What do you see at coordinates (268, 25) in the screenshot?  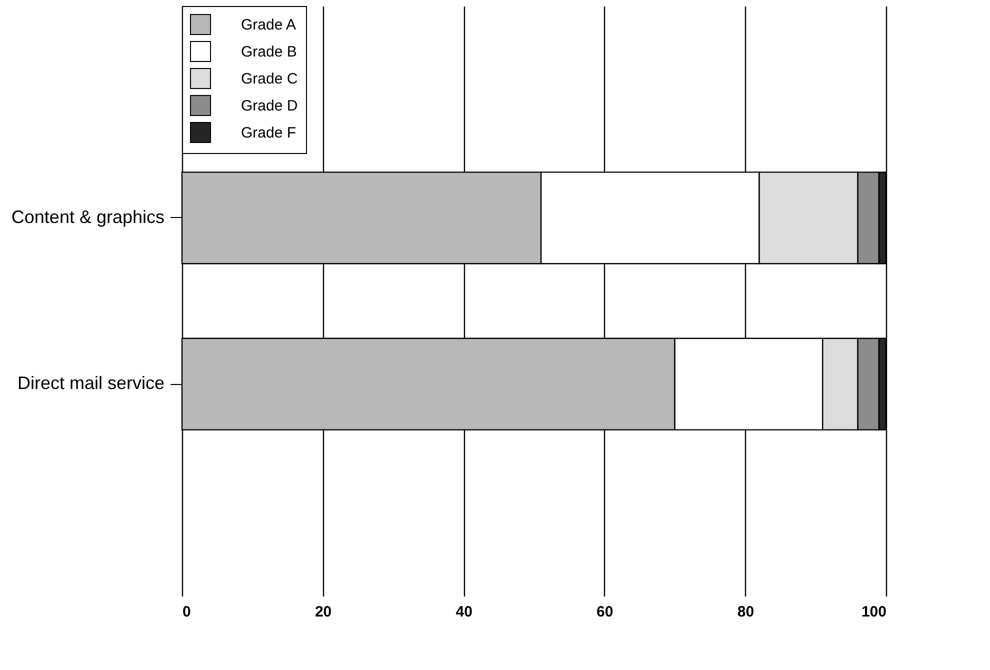 I see `legend-label: Grade A` at bounding box center [268, 25].